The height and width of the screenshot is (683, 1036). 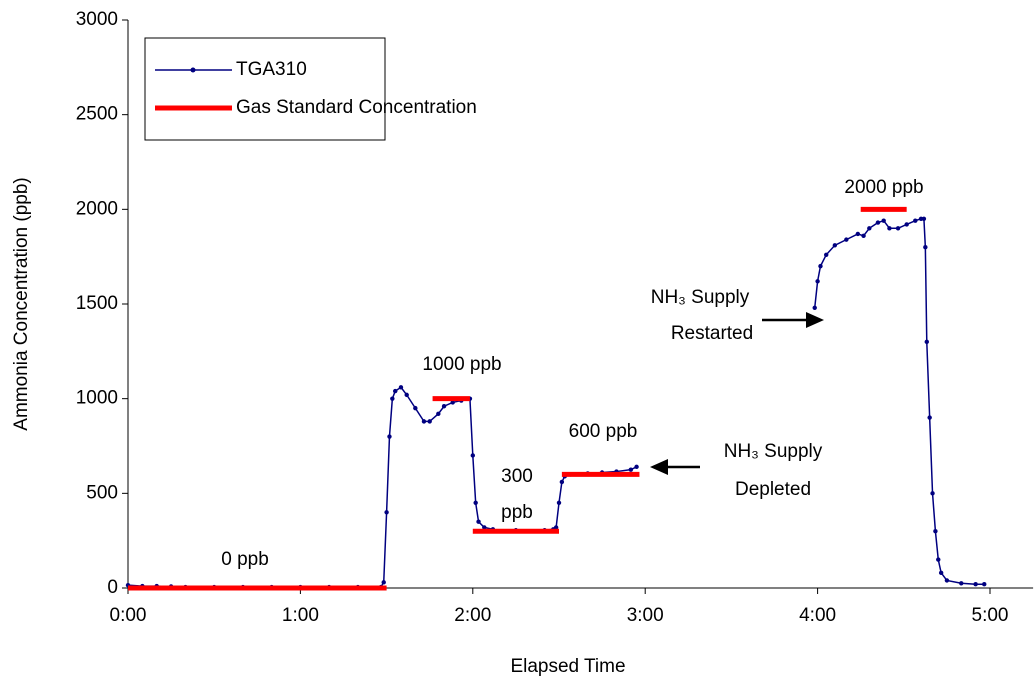 I want to click on legend-box, so click(x=265, y=89).